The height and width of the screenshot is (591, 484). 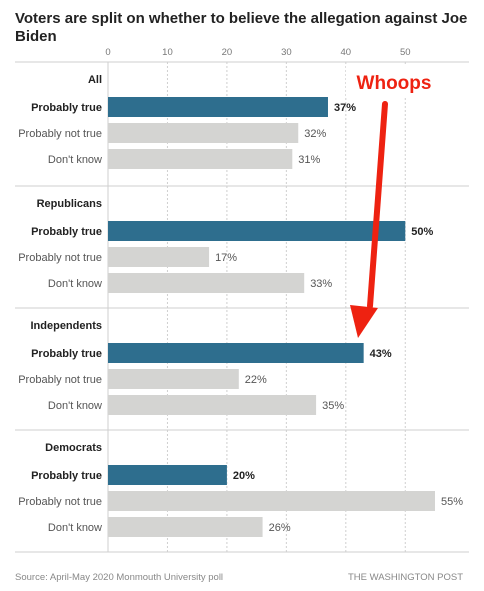 I want to click on group-label-democrats: Democrats, so click(x=73, y=448).